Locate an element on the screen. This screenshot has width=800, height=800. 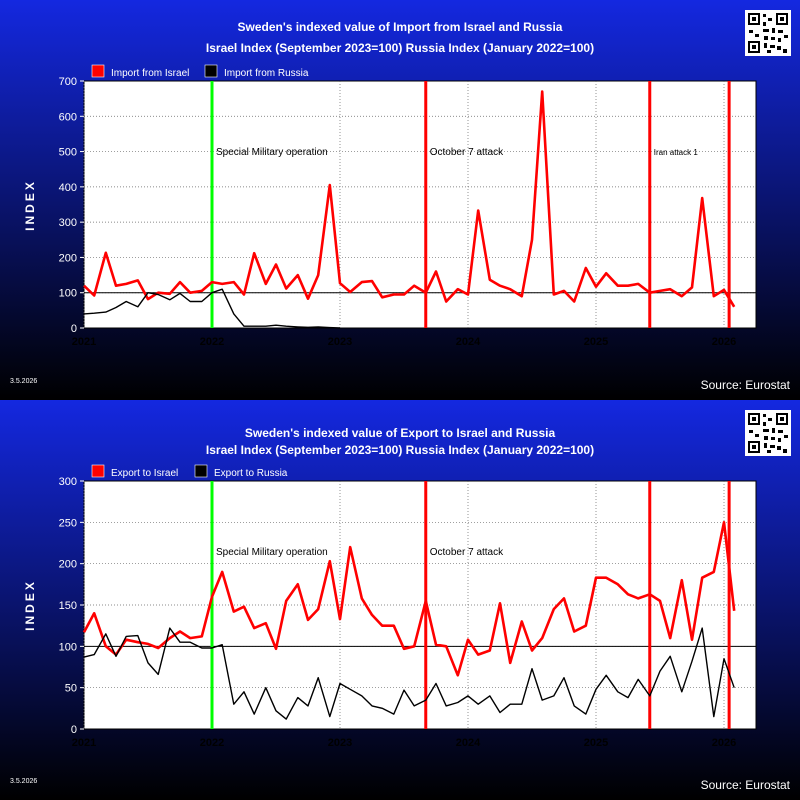
y-tick-label: 150 is located at coordinates (68, 606).